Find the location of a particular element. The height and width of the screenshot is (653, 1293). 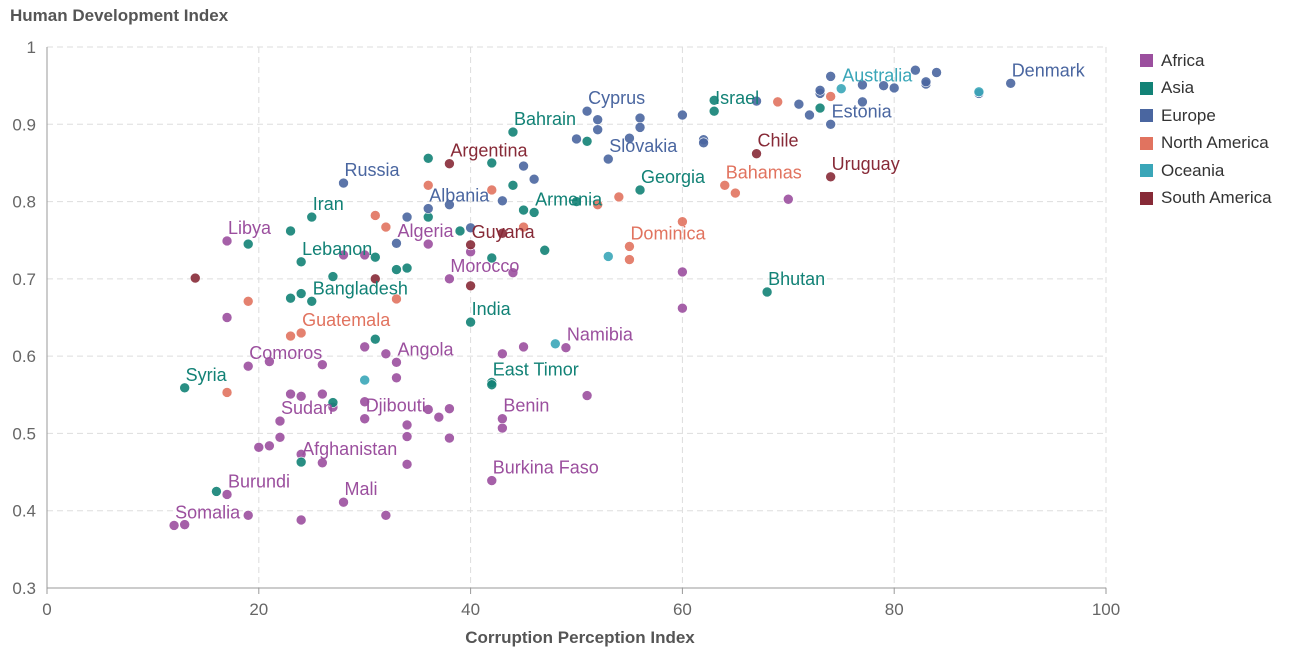

data-label: Bhutan is located at coordinates (796, 279).